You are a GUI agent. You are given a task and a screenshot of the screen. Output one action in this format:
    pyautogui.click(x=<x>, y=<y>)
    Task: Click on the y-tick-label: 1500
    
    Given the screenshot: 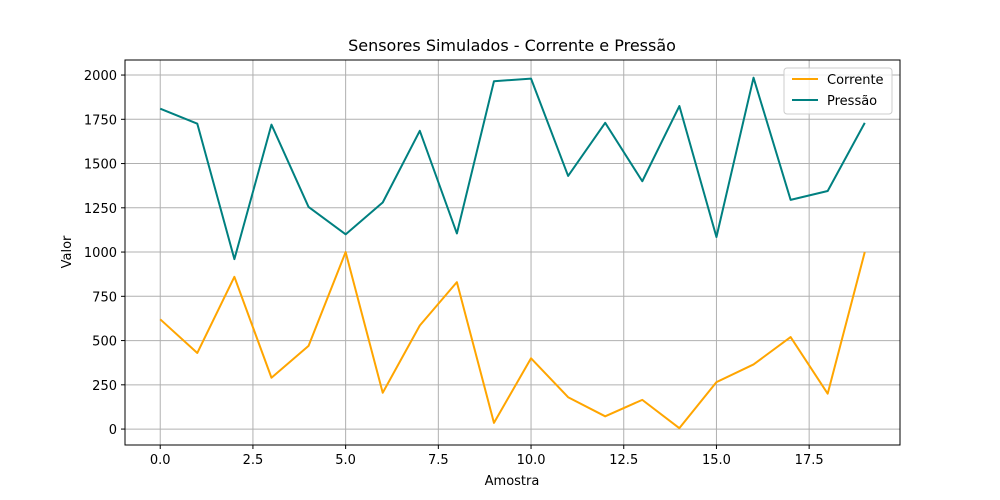 What is the action you would take?
    pyautogui.click(x=100, y=165)
    